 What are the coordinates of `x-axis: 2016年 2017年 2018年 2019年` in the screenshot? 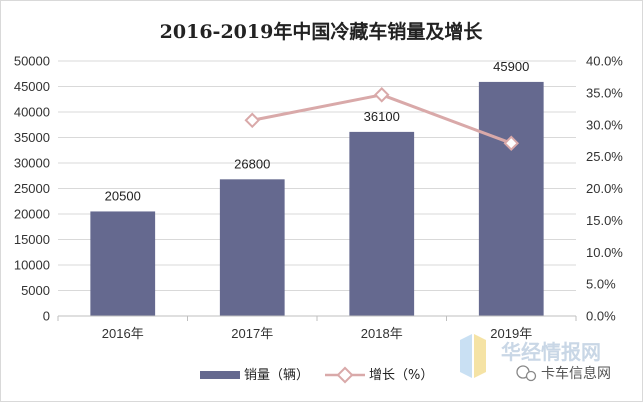 It's located at (317, 328).